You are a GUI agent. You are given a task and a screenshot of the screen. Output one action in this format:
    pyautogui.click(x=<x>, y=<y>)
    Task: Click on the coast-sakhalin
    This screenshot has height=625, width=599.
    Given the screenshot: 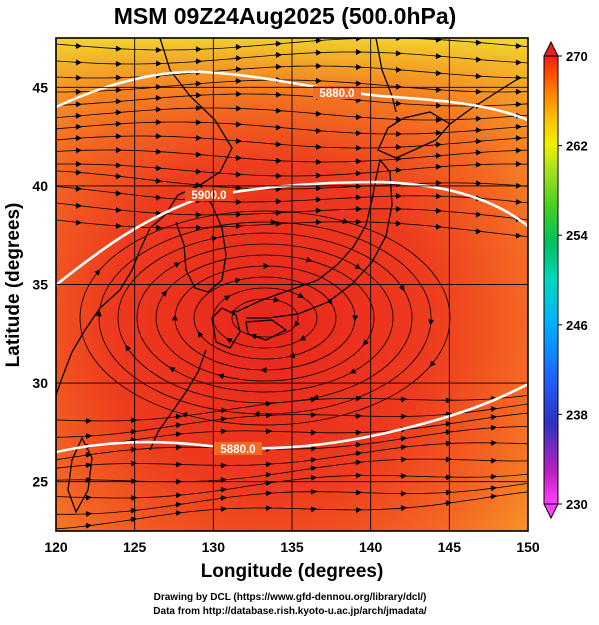 What is the action you would take?
    pyautogui.click(x=386, y=75)
    